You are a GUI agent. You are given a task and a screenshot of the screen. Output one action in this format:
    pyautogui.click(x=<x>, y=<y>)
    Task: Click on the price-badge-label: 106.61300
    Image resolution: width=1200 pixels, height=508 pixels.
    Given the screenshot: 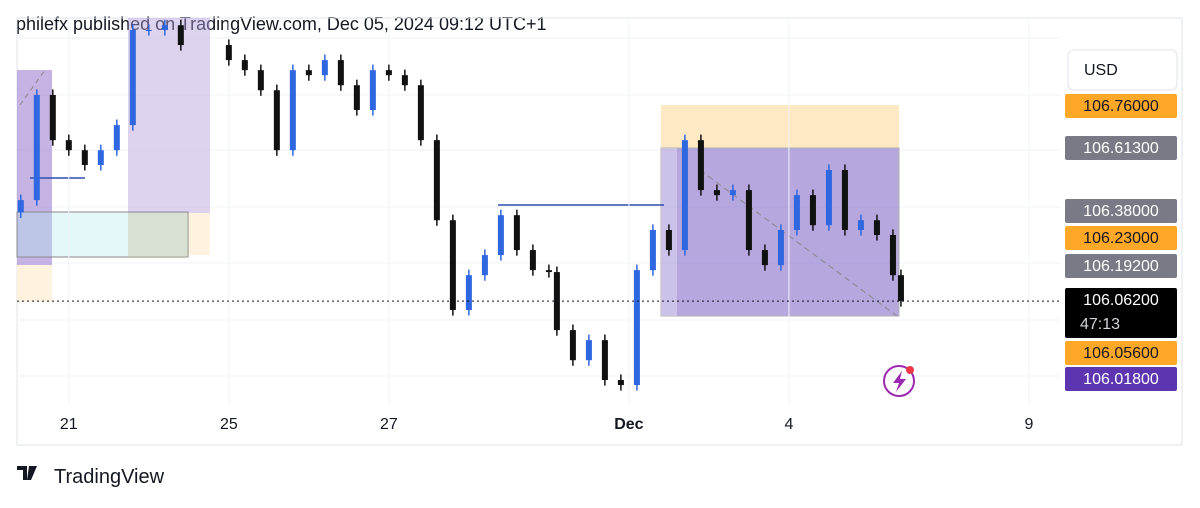 What is the action you would take?
    pyautogui.click(x=1121, y=148)
    